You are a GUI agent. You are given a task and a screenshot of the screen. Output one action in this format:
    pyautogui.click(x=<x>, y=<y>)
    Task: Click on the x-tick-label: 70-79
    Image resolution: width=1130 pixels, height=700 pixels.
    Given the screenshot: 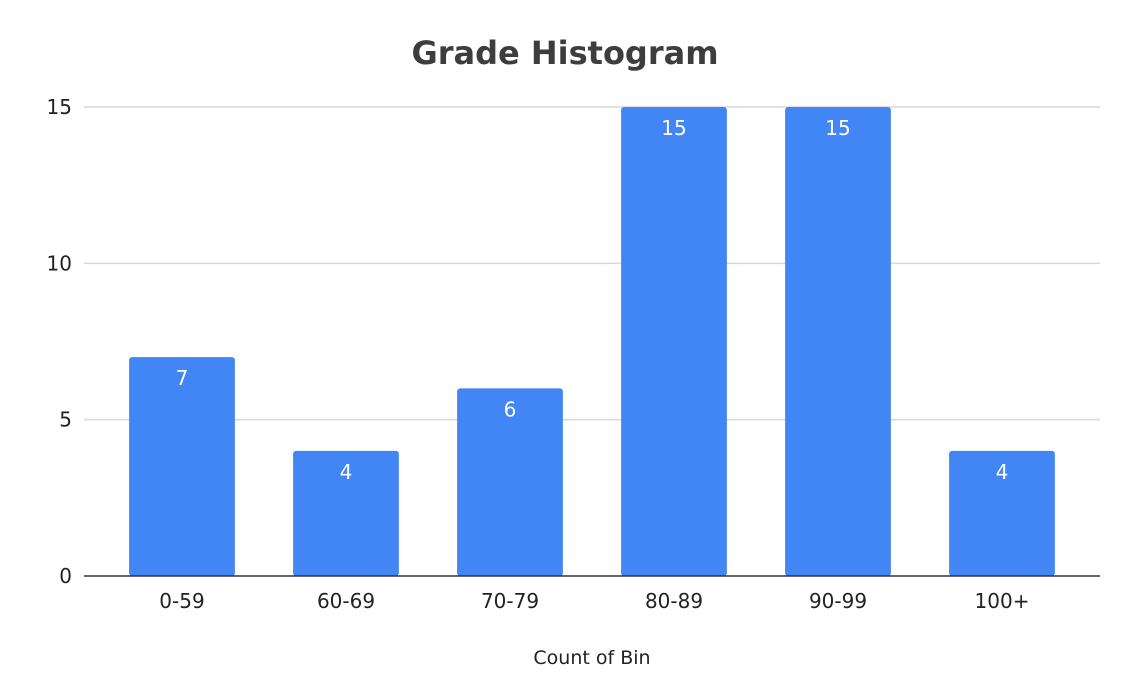 What is the action you would take?
    pyautogui.click(x=510, y=601)
    